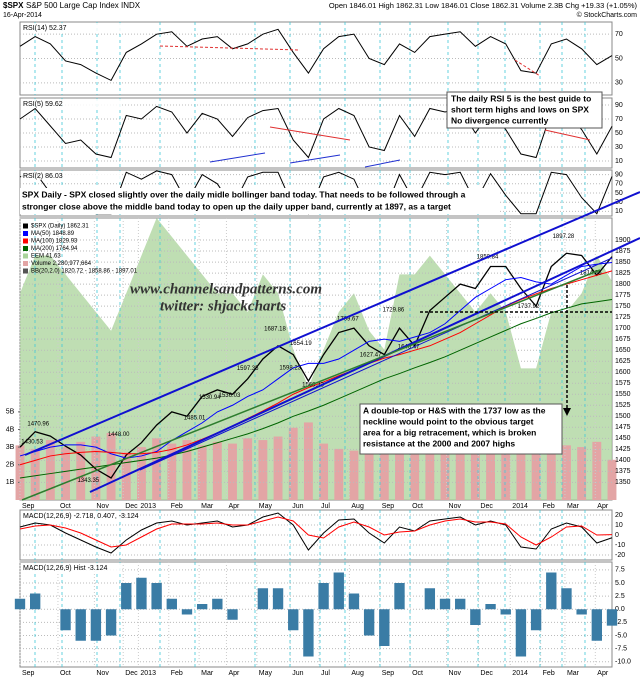 This screenshot has height=679, width=640. I want to click on legend-label: MA(200) 1764.94, so click(54, 249).